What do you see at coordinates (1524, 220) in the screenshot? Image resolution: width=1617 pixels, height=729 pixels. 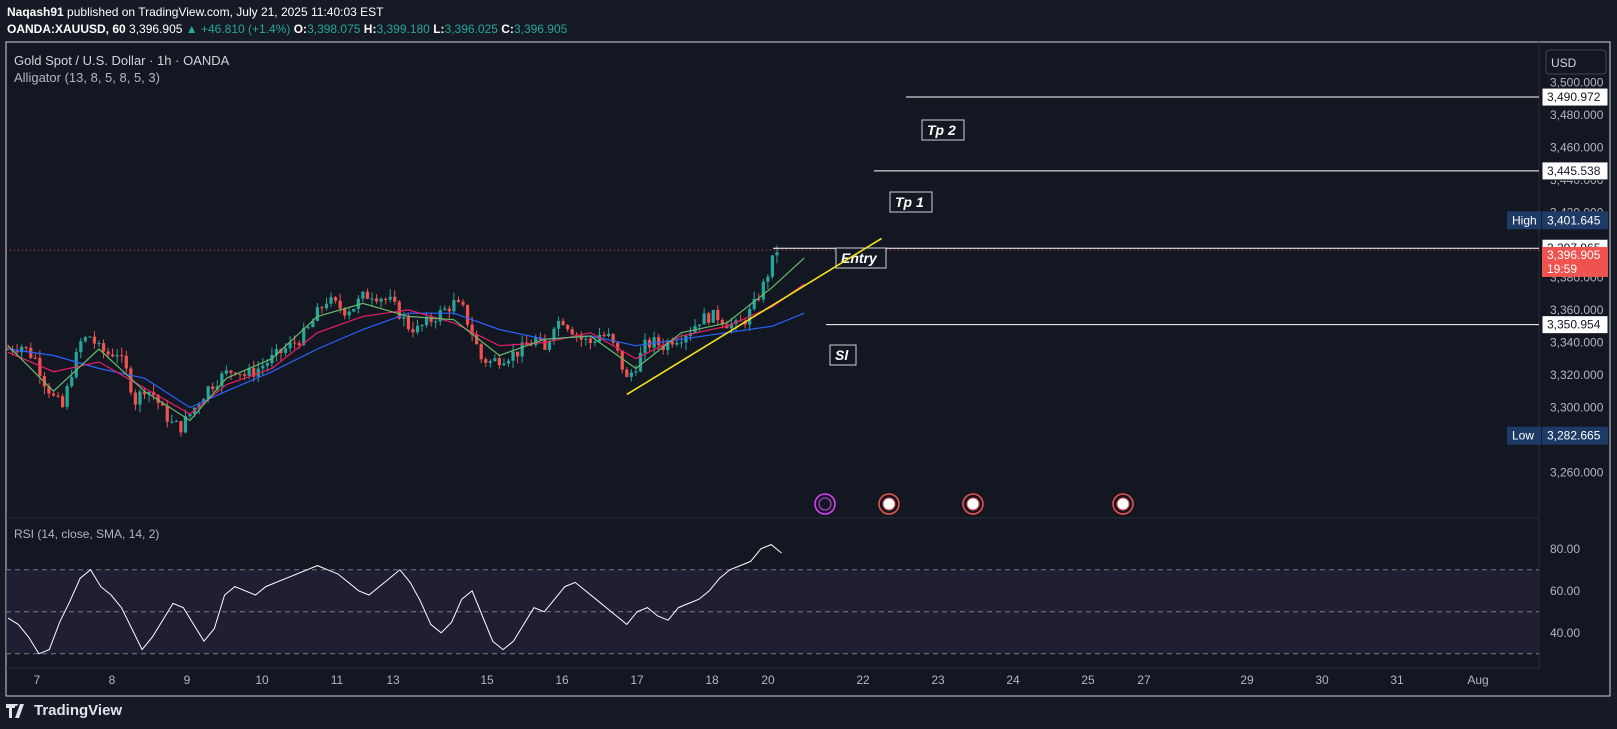 I see `high-label-bg` at bounding box center [1524, 220].